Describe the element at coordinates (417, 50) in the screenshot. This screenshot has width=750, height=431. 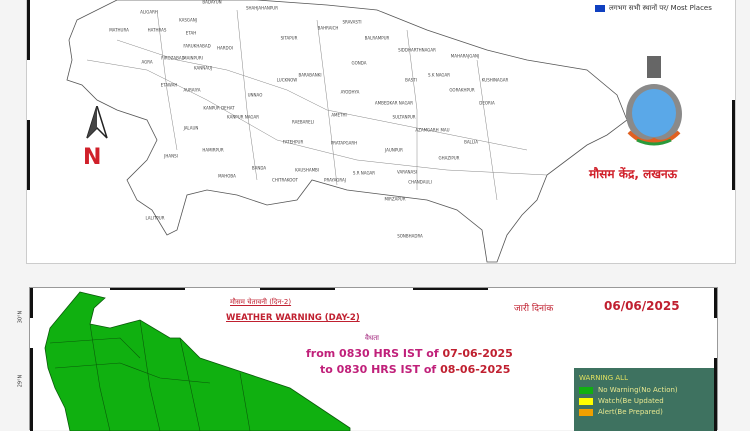
I see `district-label: SIDDHARTHNAGAR` at that location.